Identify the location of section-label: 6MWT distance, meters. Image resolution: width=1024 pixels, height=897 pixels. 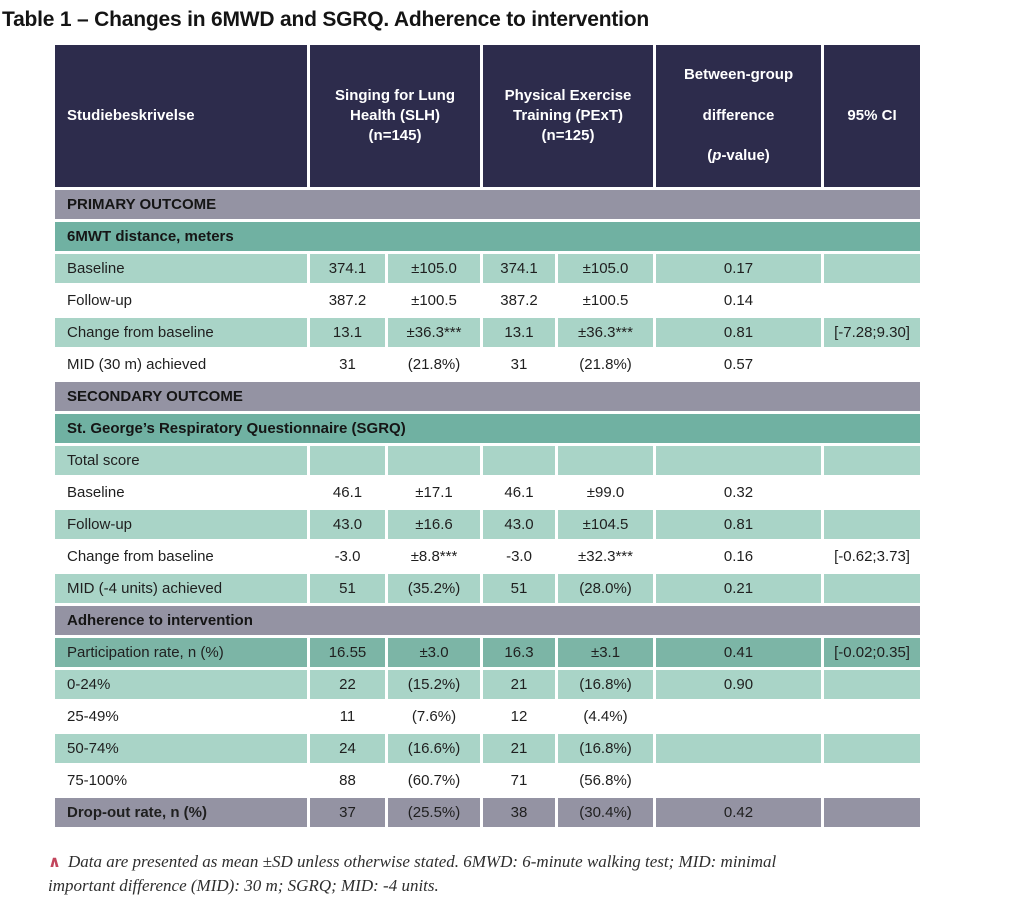
(488, 236).